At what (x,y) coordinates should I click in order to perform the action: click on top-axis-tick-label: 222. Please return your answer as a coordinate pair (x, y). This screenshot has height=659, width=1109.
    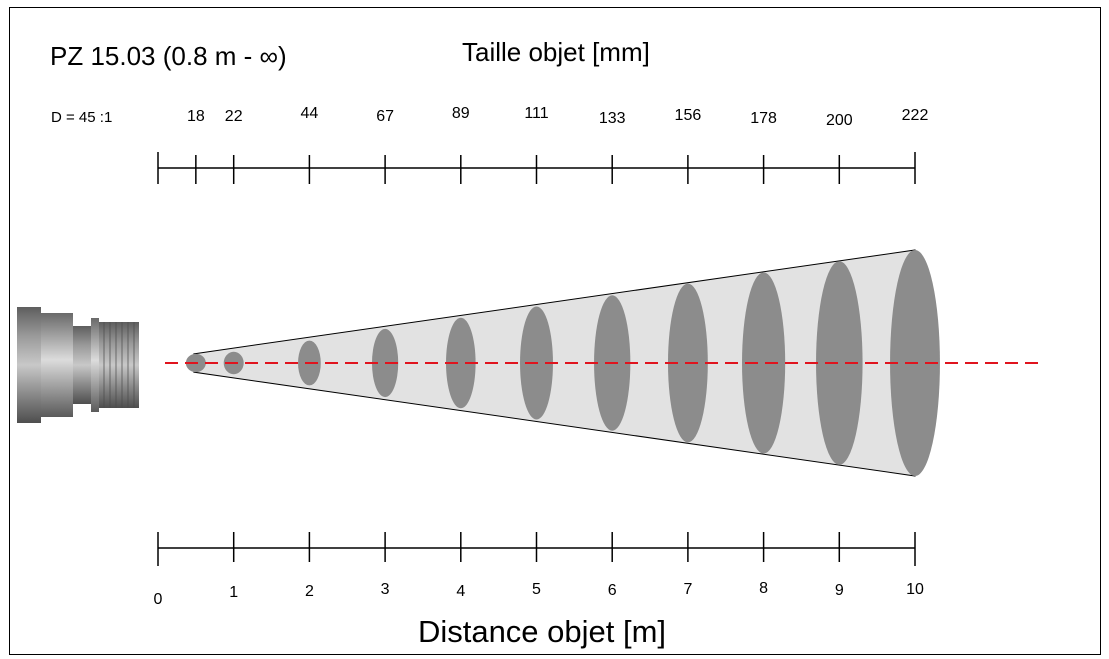
    Looking at the image, I should click on (915, 115).